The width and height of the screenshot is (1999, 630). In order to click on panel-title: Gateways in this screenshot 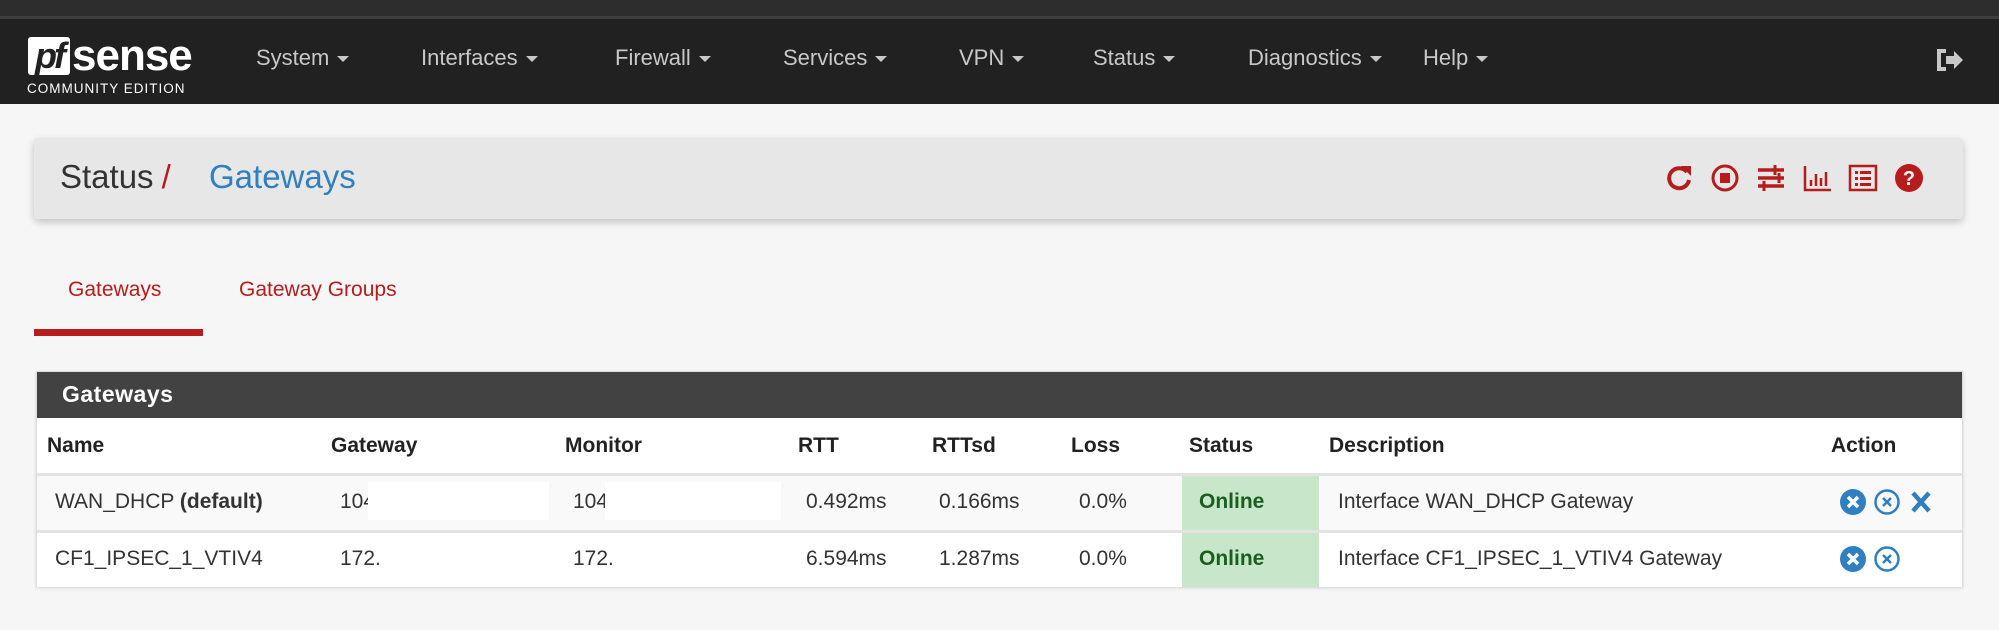, I will do `click(999, 395)`.